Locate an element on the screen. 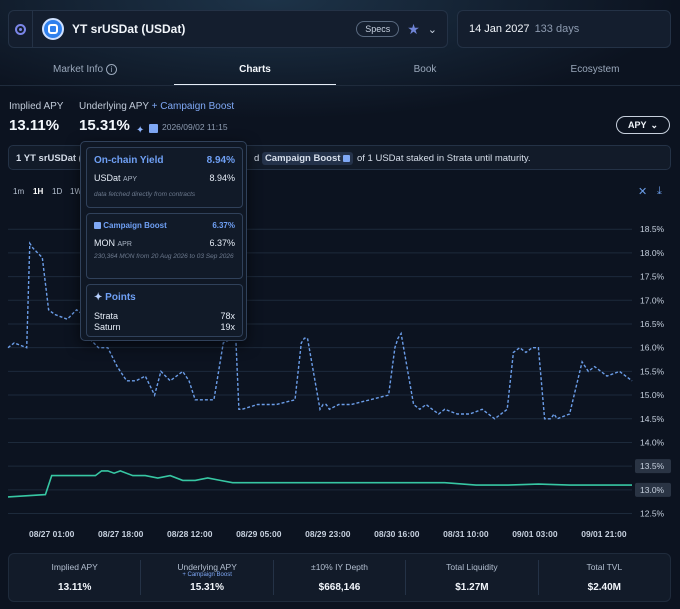 The image size is (680, 609). tab-label: Ecosystem is located at coordinates (595, 69).